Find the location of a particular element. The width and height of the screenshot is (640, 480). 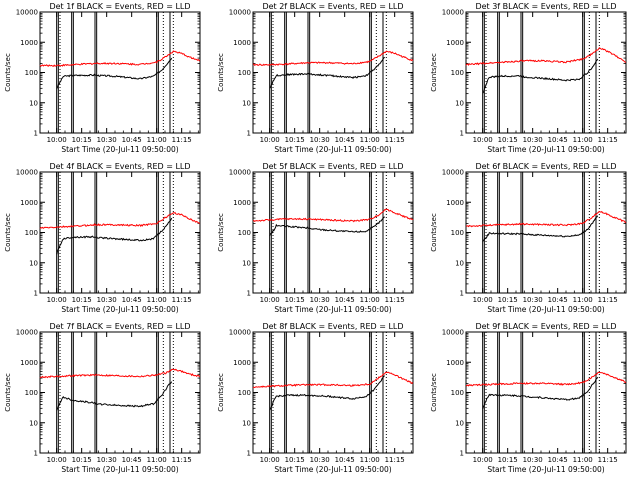

chart-title: Det 9f BLACK = Events, RED = LLD is located at coordinates (545, 326).